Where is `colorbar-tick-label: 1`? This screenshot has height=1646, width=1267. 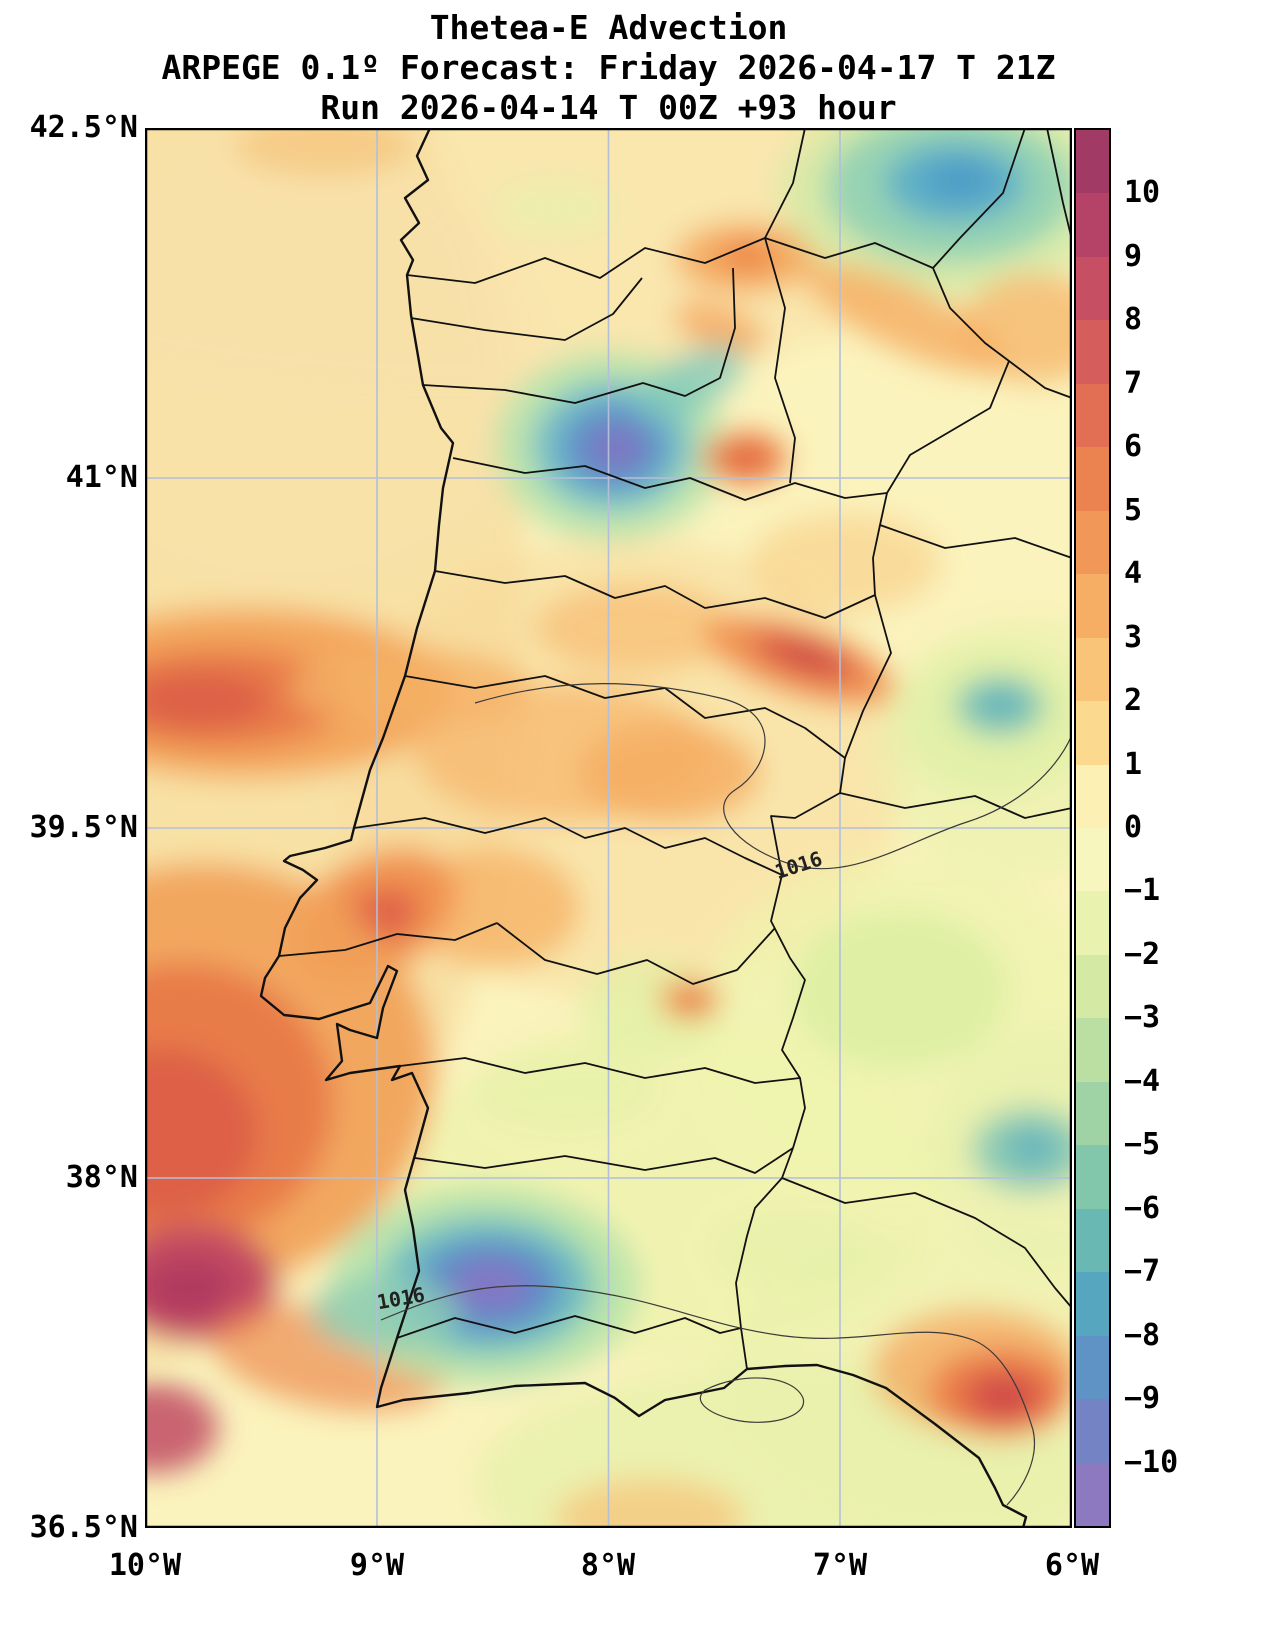
colorbar-tick-label: 1 is located at coordinates (1133, 764).